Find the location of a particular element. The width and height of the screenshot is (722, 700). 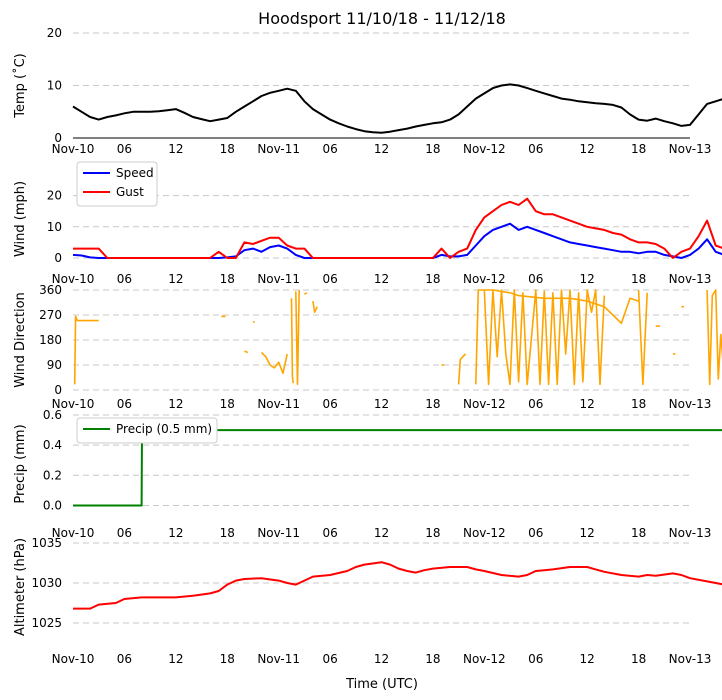

y-tick-label: 1030 is located at coordinates (46, 583).